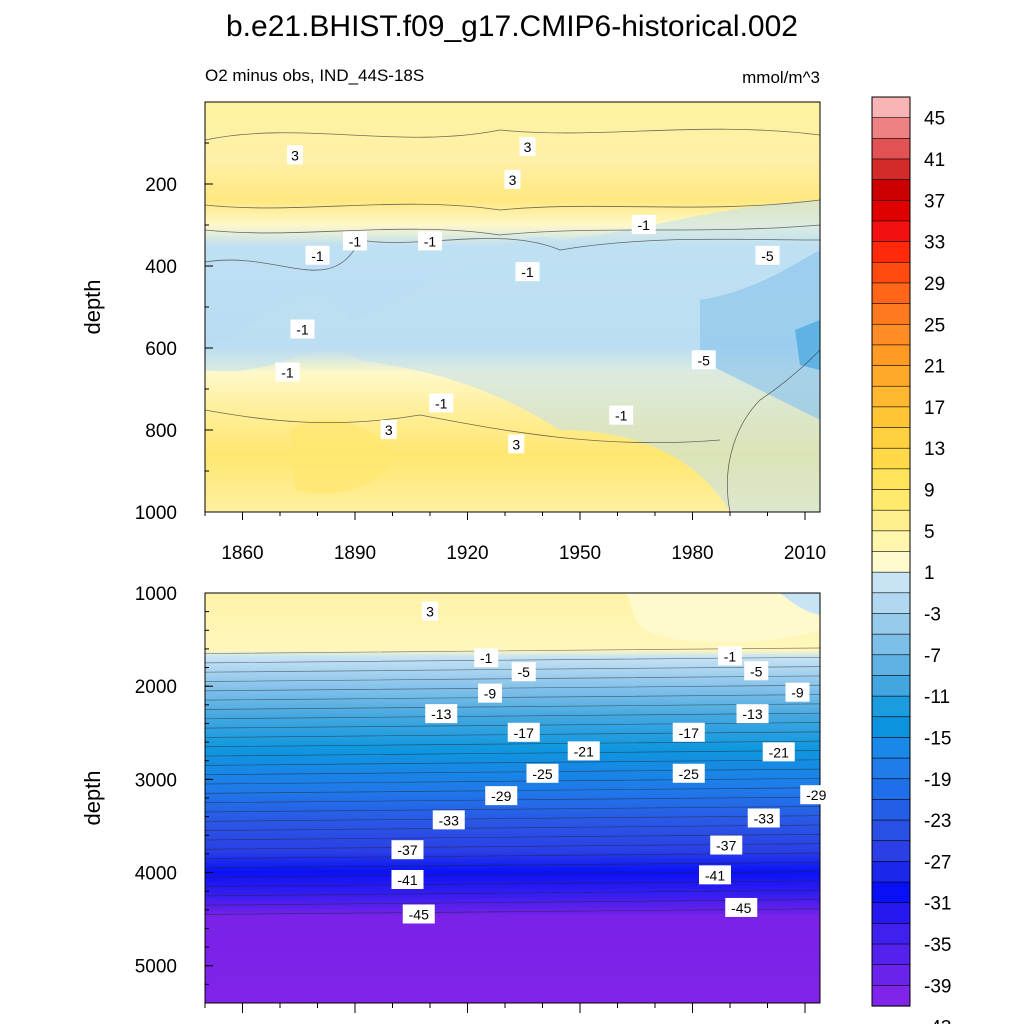  What do you see at coordinates (156, 874) in the screenshot?
I see `lower-y-tick-label: 4000` at bounding box center [156, 874].